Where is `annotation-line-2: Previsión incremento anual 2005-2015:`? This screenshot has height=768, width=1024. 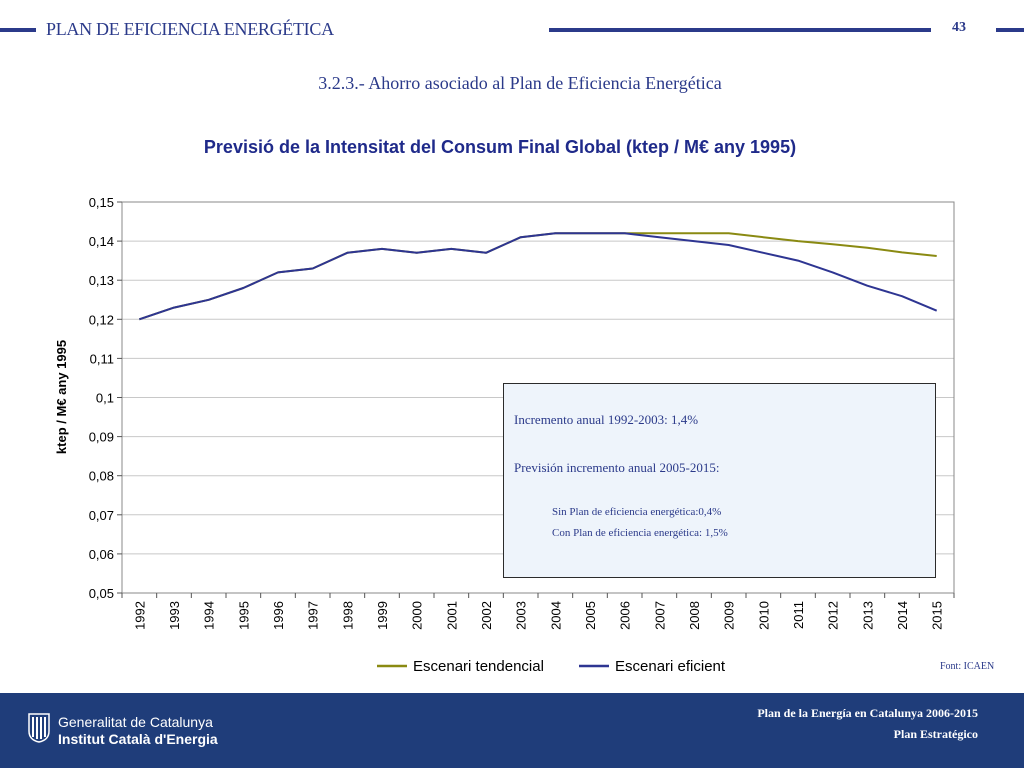
annotation-line-2: Previsión incremento anual 2005-2015: is located at coordinates (617, 467).